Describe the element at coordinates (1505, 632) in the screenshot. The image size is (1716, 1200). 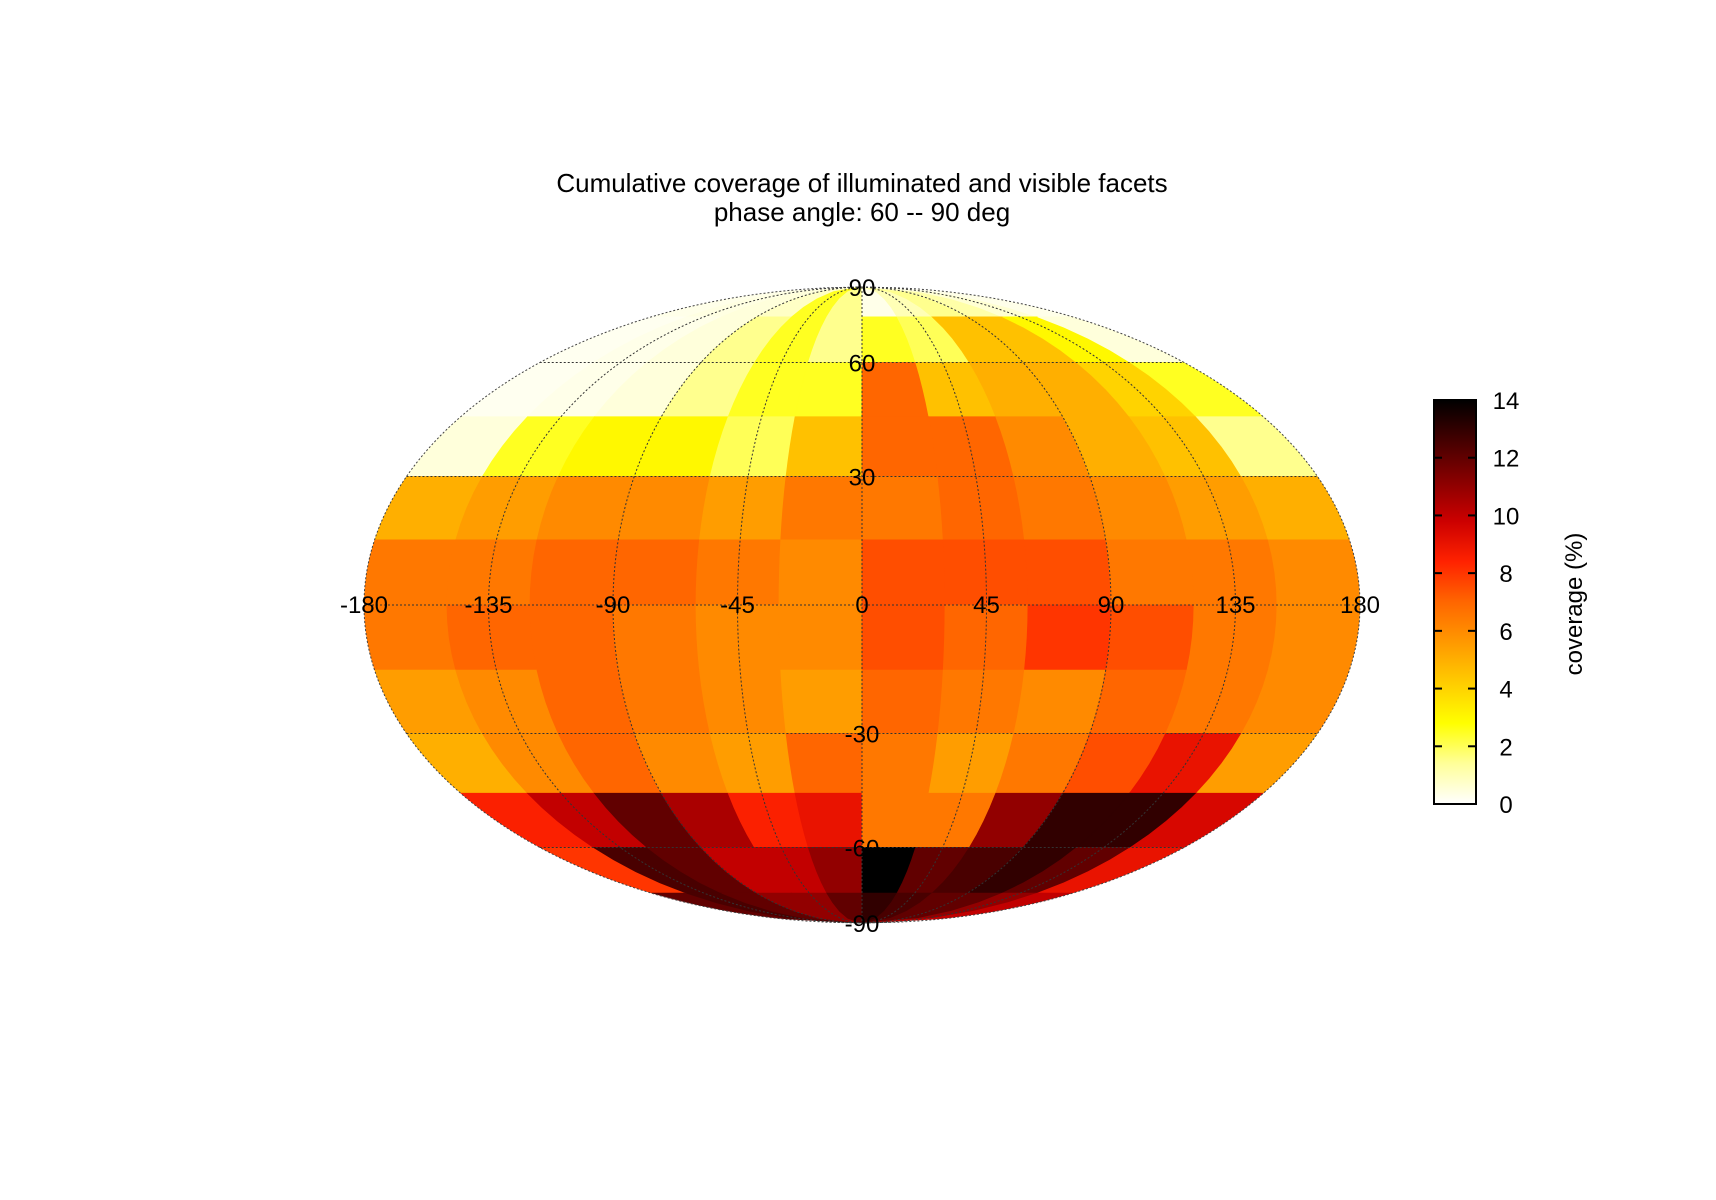
I see `colorbar-tick-label: 6` at that location.